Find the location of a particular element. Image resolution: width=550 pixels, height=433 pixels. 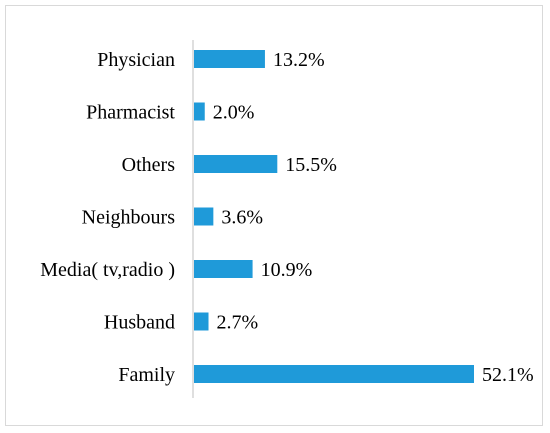

value-label: 52.1% is located at coordinates (508, 375).